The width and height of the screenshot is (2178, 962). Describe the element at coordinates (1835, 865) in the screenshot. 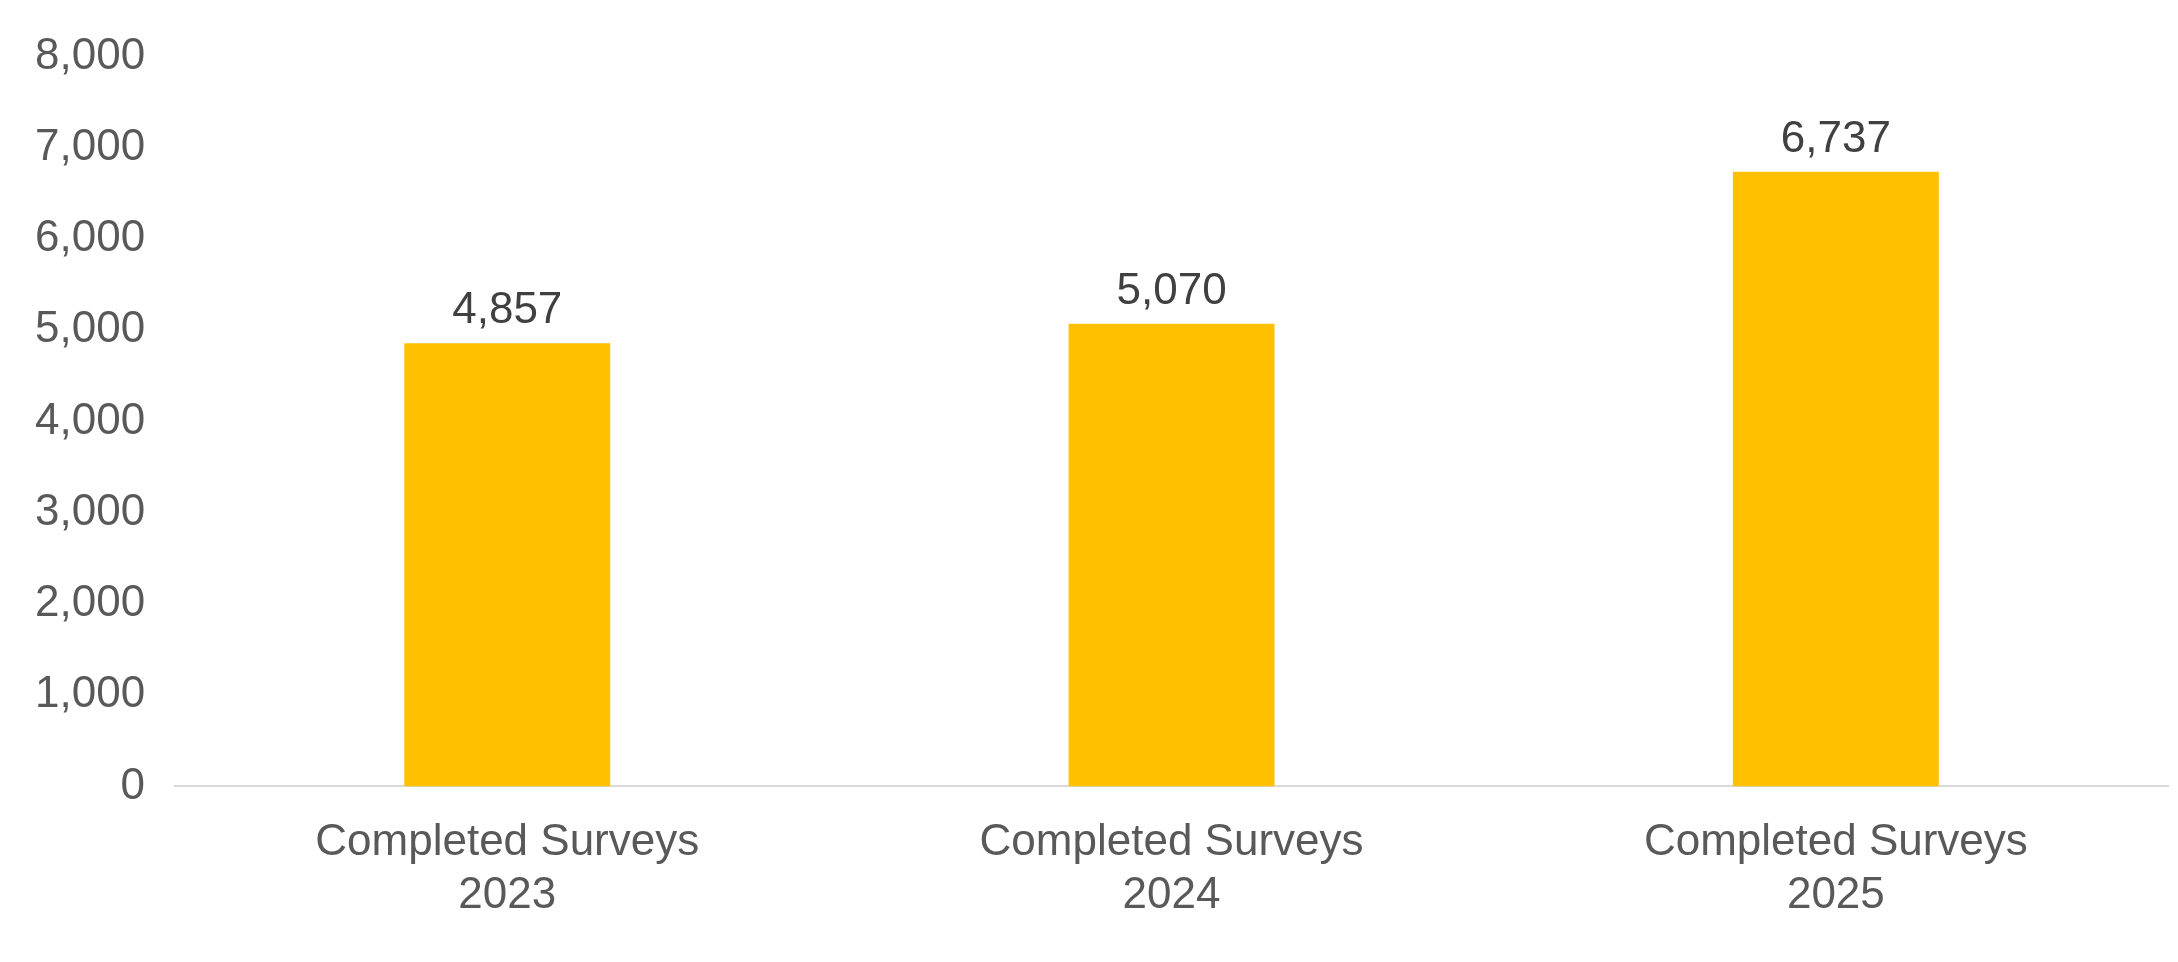

I see `x-tick-label: Completed Surveys 2025` at that location.